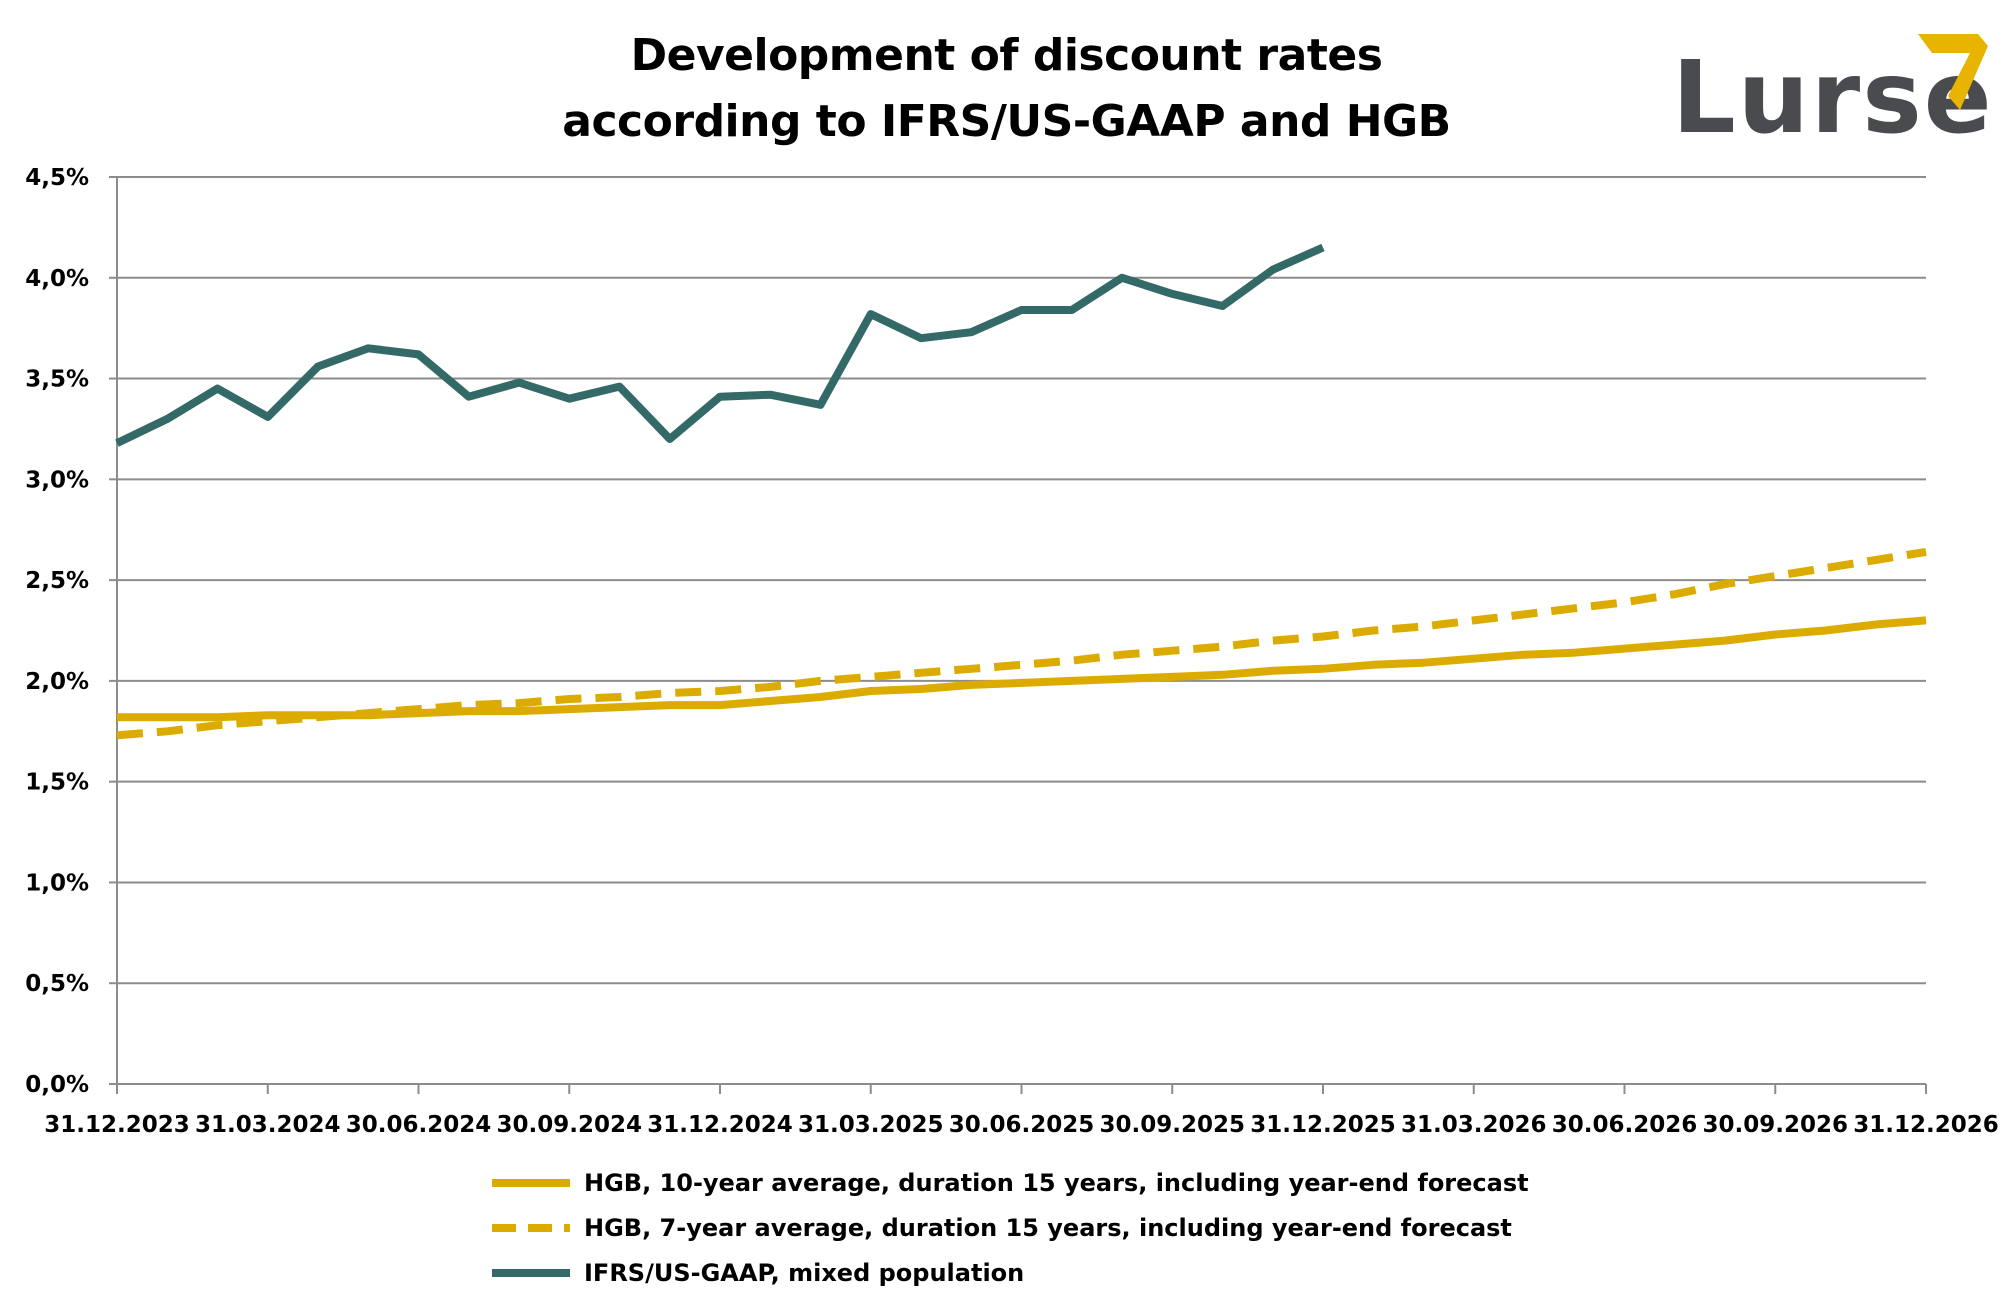 The image size is (2013, 1301). What do you see at coordinates (531, 1227) in the screenshot?
I see `legend-swatch-dashed-yellow` at bounding box center [531, 1227].